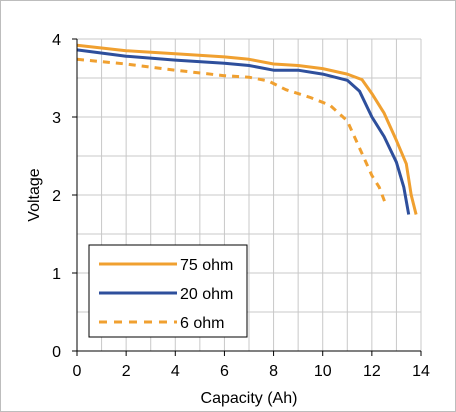  Describe the element at coordinates (56, 196) in the screenshot. I see `y-tick-label: 2` at that location.